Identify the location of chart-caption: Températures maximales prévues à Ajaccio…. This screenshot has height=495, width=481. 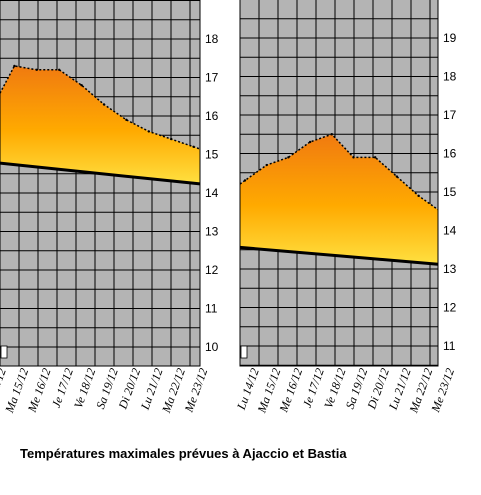
(183, 453).